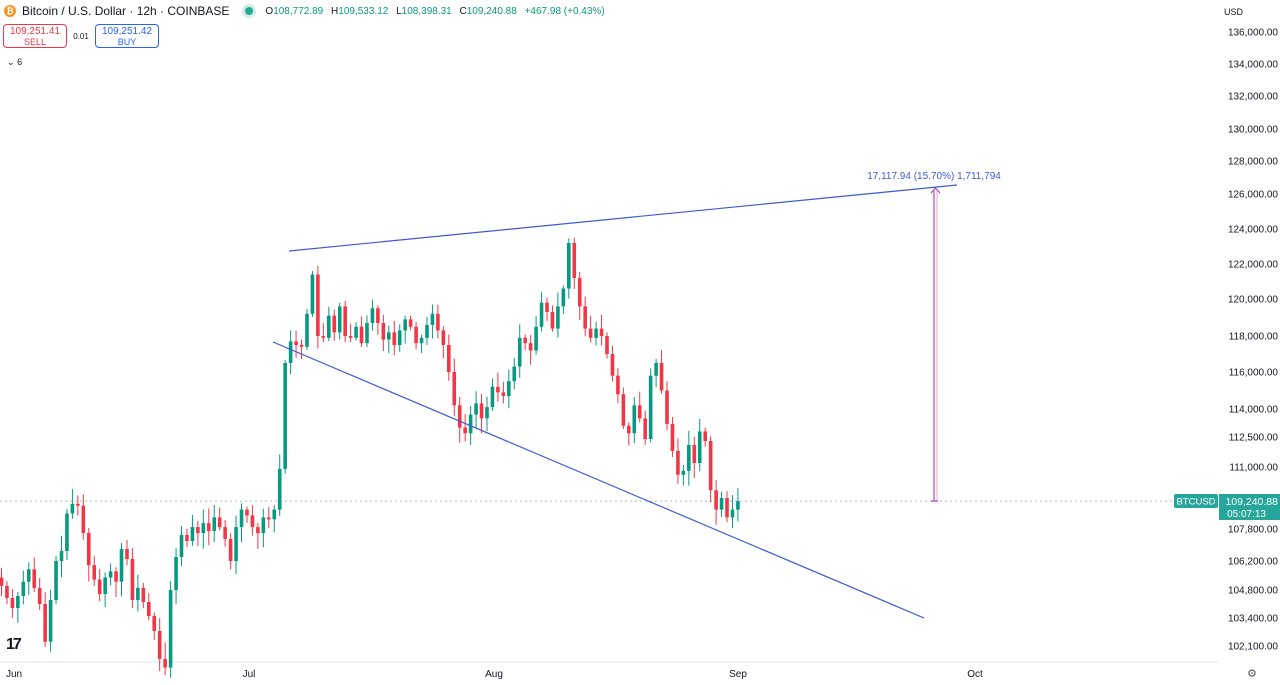  What do you see at coordinates (298, 11) in the screenshot?
I see `open-value: 108,772.89` at bounding box center [298, 11].